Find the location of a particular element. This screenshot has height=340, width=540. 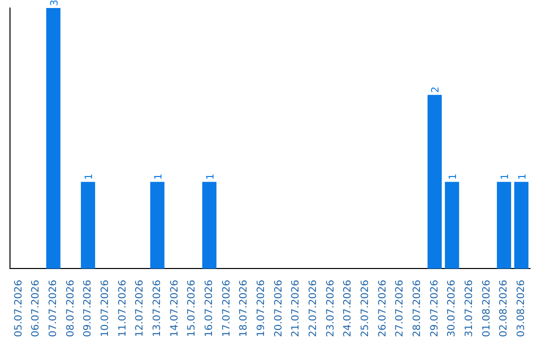

x-tick-label: 21.07.2026 is located at coordinates (296, 309).